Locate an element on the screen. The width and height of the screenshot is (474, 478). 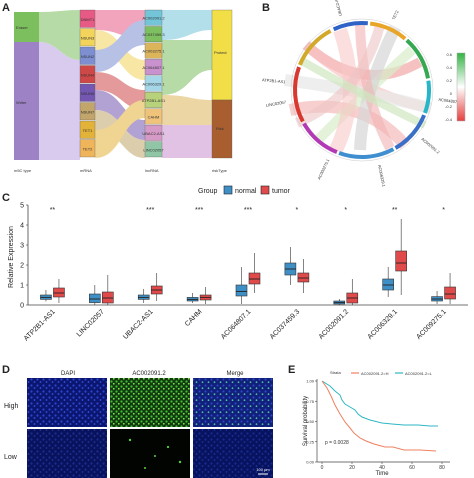
survival-x-label: Time is located at coordinates (382, 474).